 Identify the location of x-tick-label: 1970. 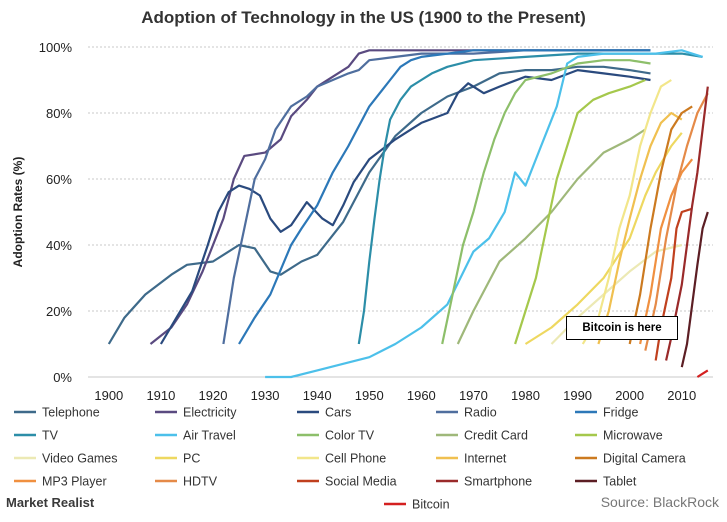
(473, 395).